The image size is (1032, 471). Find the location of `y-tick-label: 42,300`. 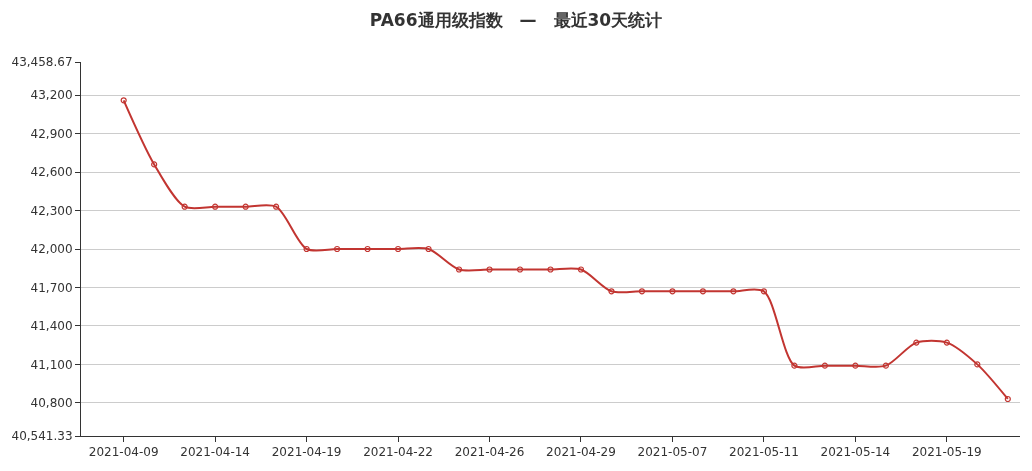

y-tick-label: 42,300 is located at coordinates (51, 210).